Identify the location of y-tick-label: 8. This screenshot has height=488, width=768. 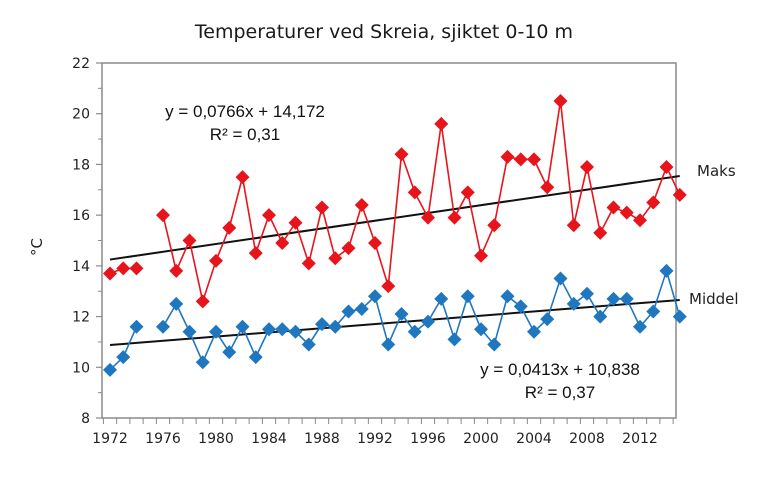
(85, 419).